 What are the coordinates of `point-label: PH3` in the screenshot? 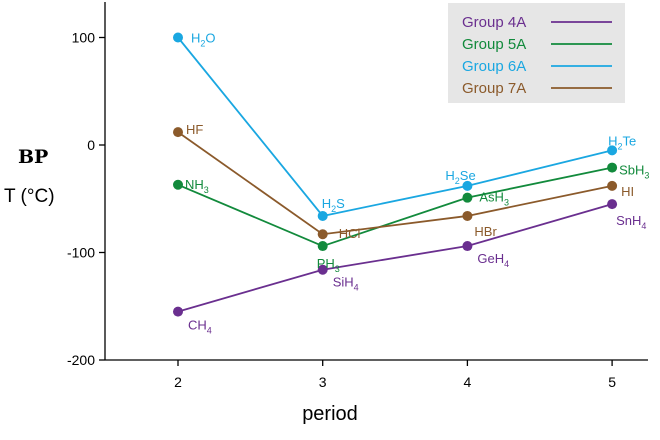 It's located at (328, 265).